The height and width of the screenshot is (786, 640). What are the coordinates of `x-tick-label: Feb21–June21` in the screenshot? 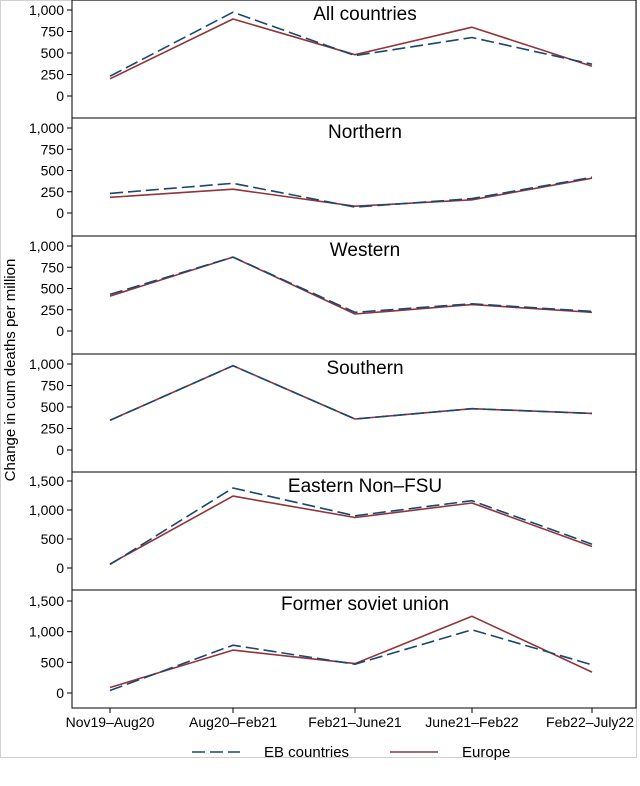 It's located at (355, 722).